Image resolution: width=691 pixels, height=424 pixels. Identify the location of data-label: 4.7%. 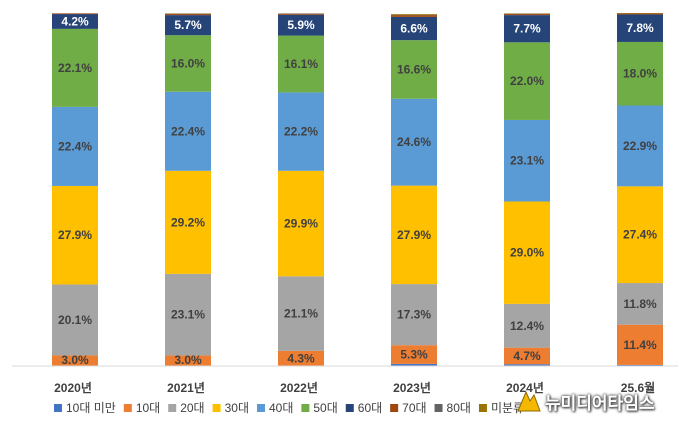
(527, 356).